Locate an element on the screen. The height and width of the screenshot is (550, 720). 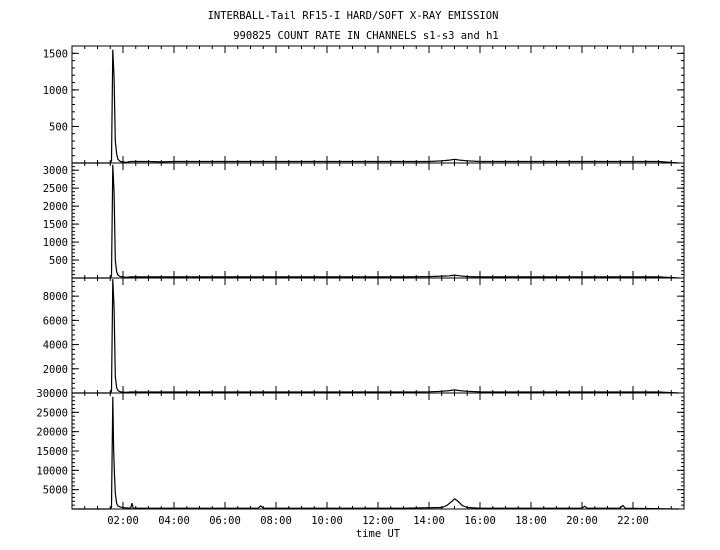
y-tick-label: 15000 is located at coordinates (52, 452).